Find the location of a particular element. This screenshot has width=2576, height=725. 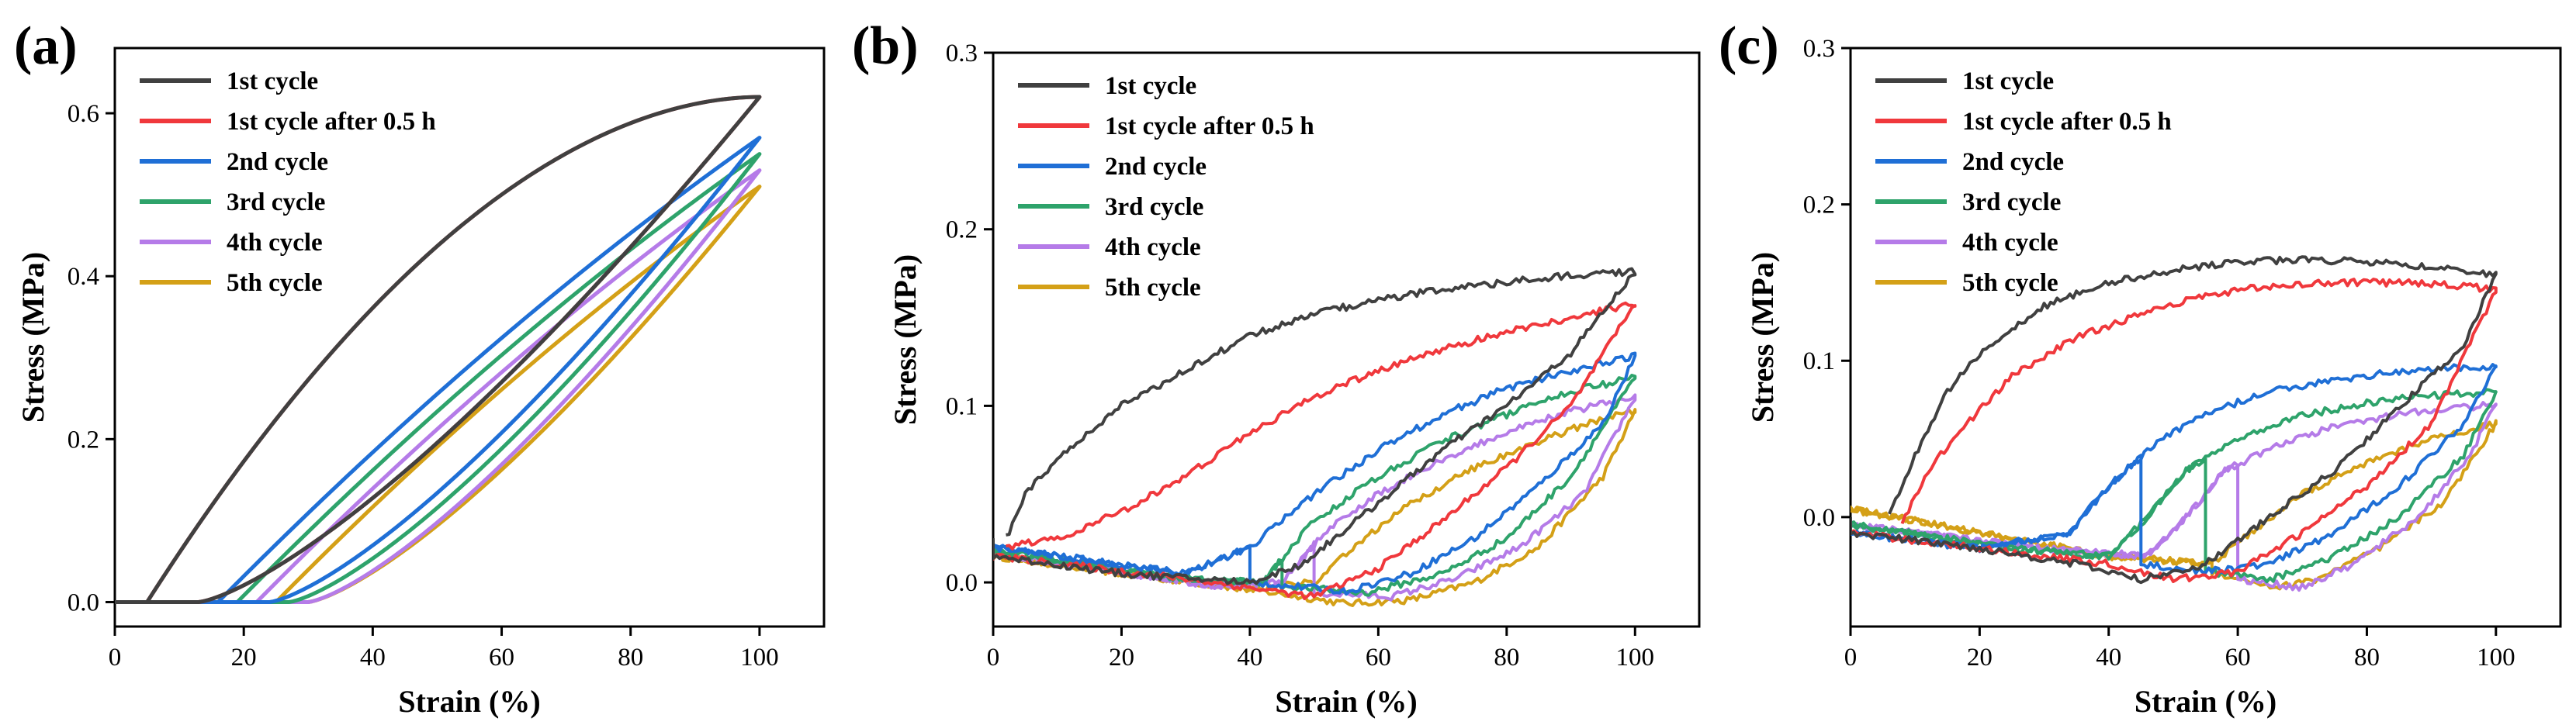

panel-label: (b) is located at coordinates (885, 46).